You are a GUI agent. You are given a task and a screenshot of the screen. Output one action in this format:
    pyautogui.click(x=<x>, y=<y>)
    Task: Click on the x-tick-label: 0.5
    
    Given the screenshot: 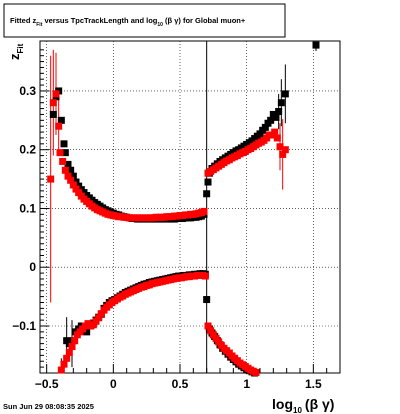 What is the action you would take?
    pyautogui.click(x=180, y=384)
    